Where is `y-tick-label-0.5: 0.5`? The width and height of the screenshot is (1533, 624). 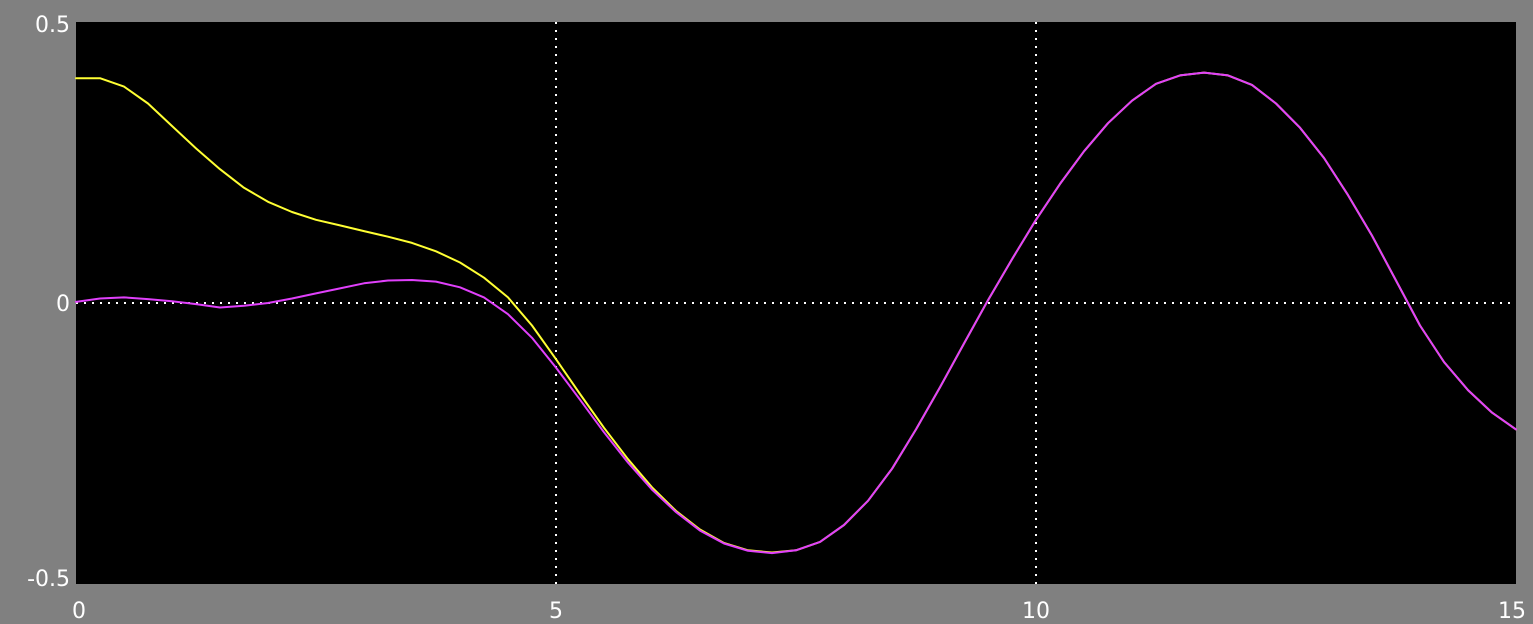
y-tick-label-0.5: 0.5 is located at coordinates (52, 25).